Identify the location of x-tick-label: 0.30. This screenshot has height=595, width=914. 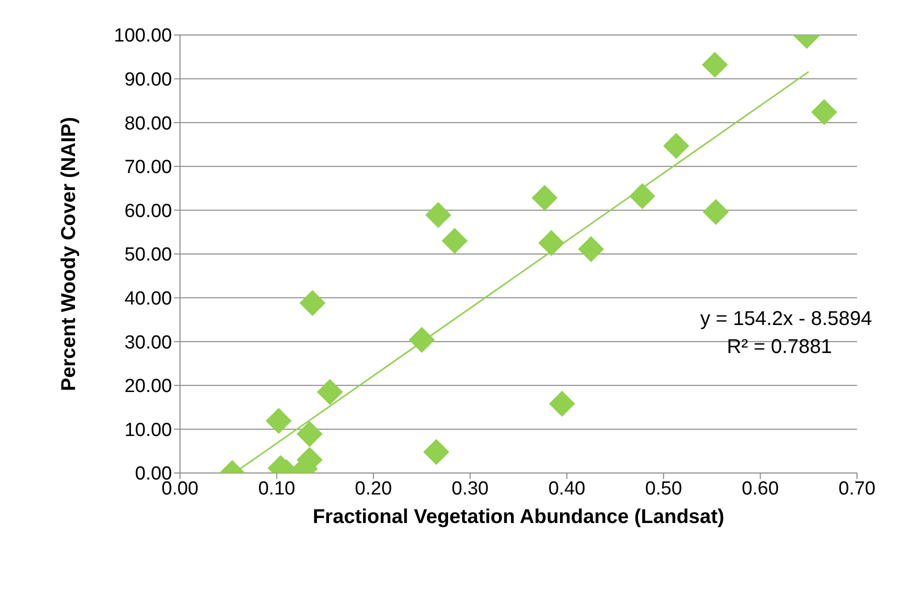
(470, 489).